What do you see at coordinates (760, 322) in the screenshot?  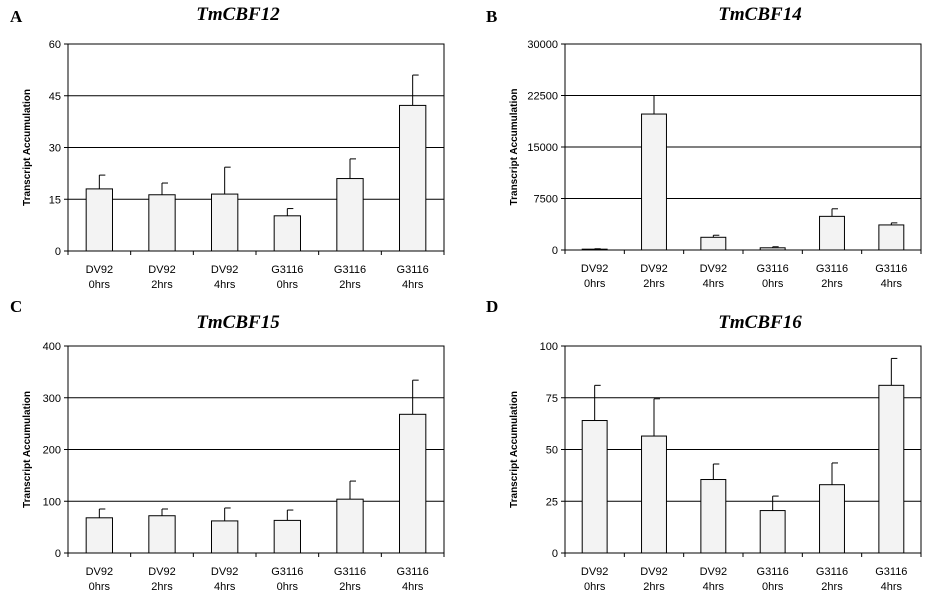 I see `chart-title: TmCBF16` at bounding box center [760, 322].